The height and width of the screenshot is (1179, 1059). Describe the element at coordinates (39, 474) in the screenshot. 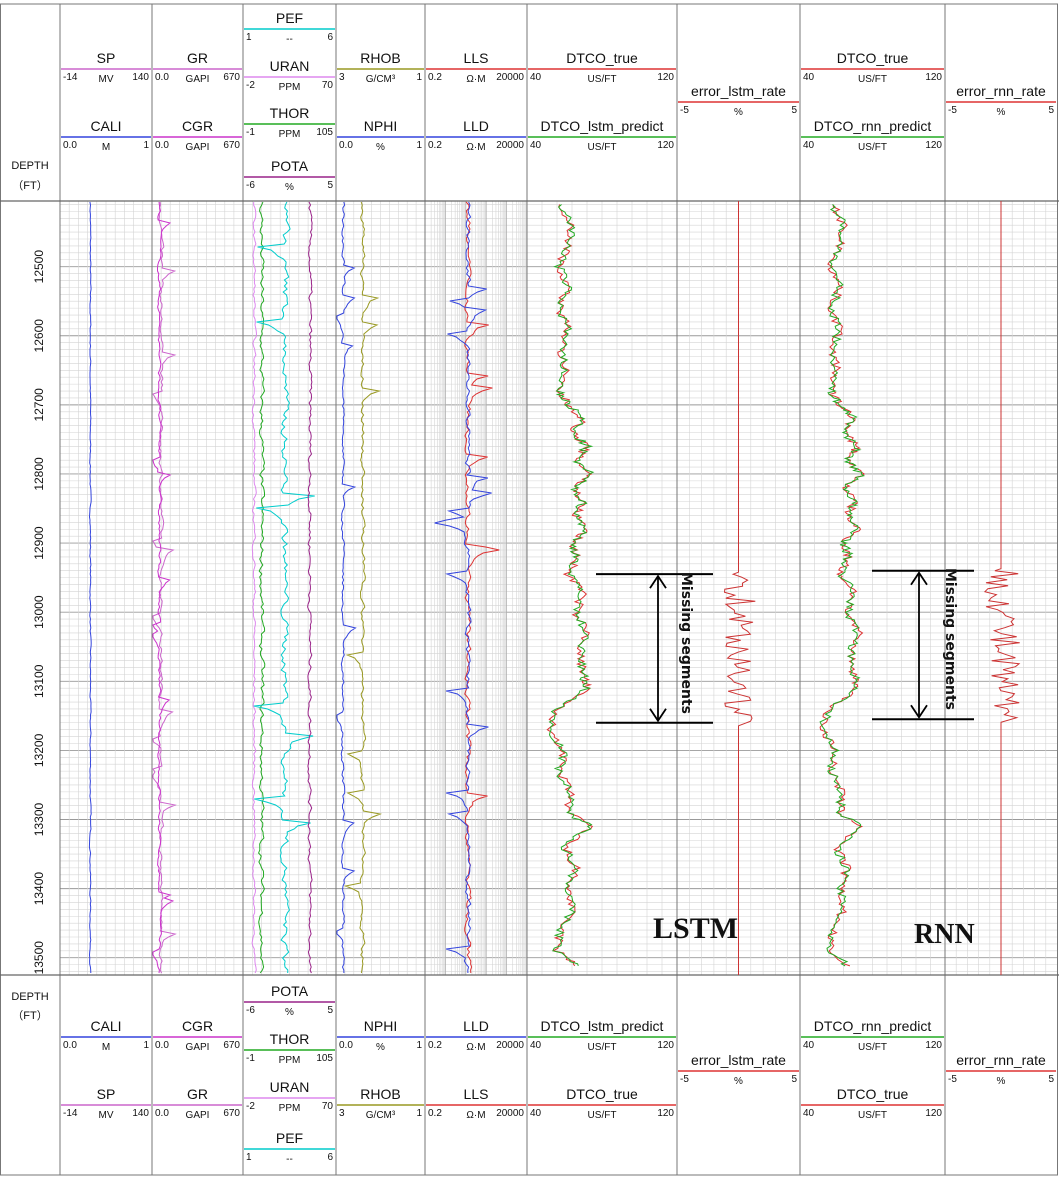

I see `depth-tick-label: 12800` at that location.